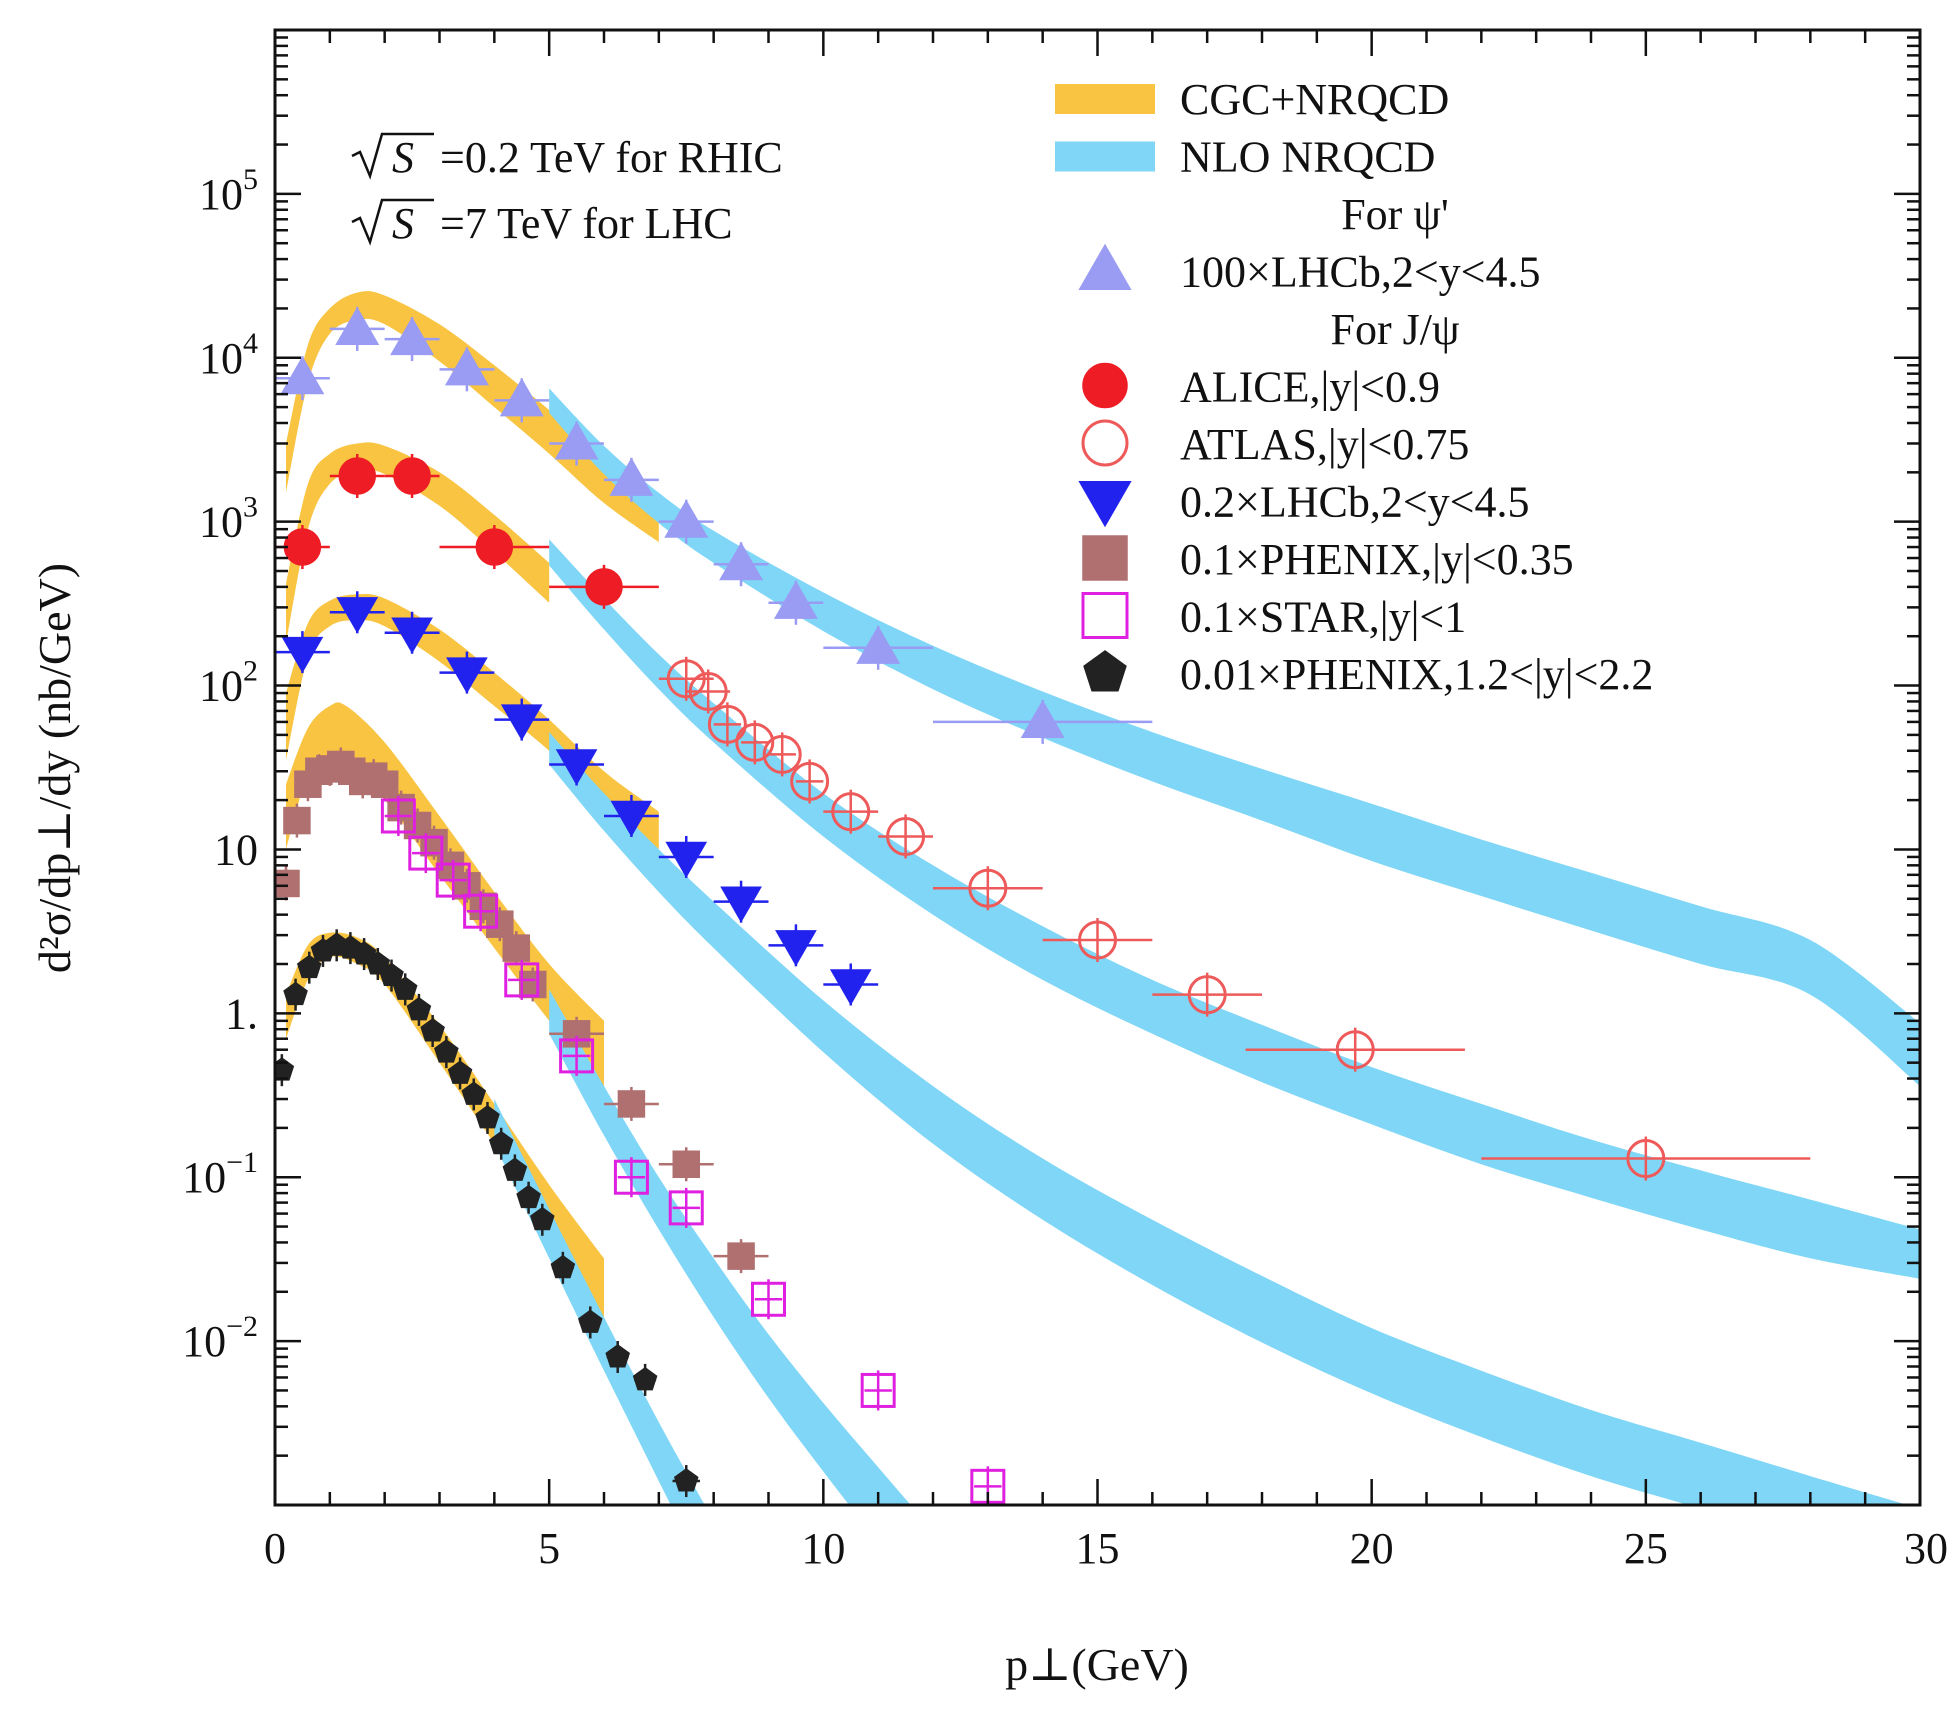  Describe the element at coordinates (403, 223) in the screenshot. I see `sqrt-variable: S` at that location.